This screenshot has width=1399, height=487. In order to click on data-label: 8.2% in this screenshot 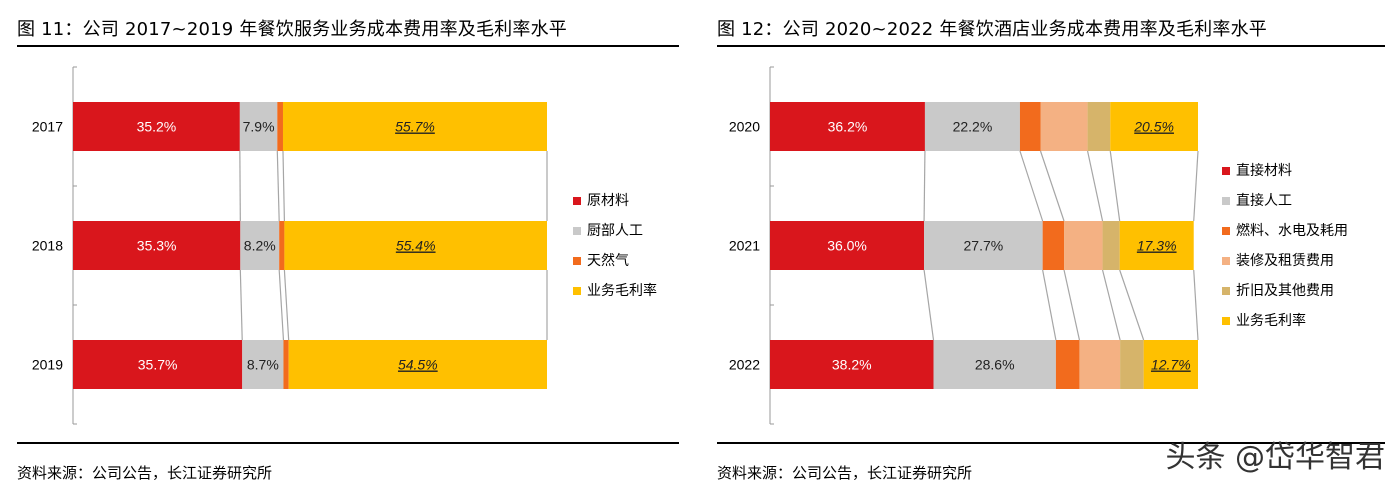, I will do `click(260, 246)`.